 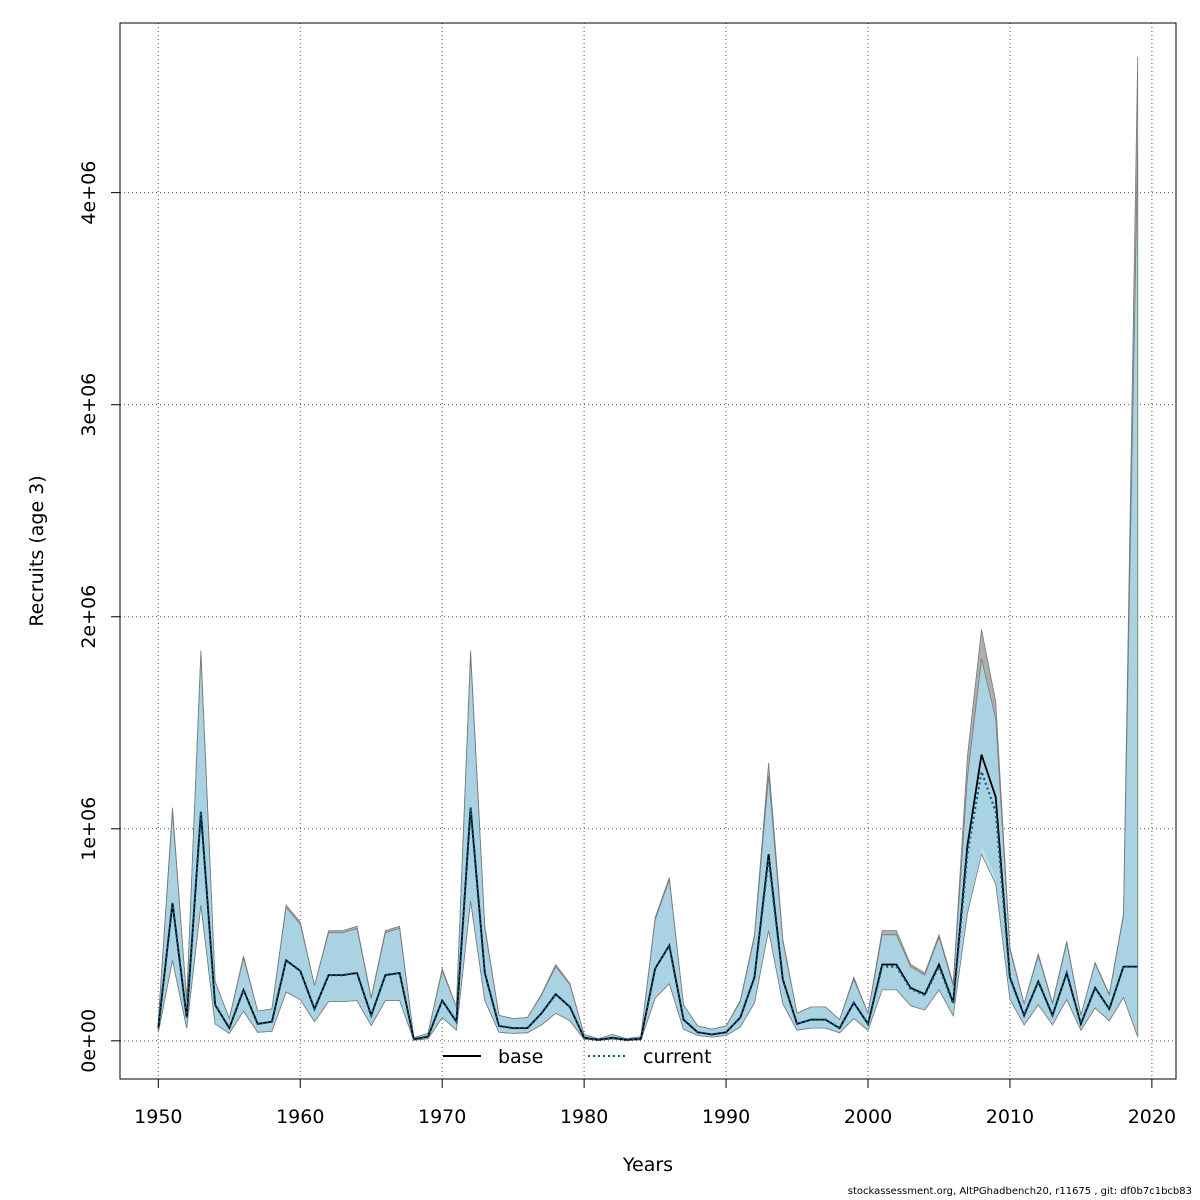 I want to click on x-tick-label: 2000, so click(x=868, y=1117).